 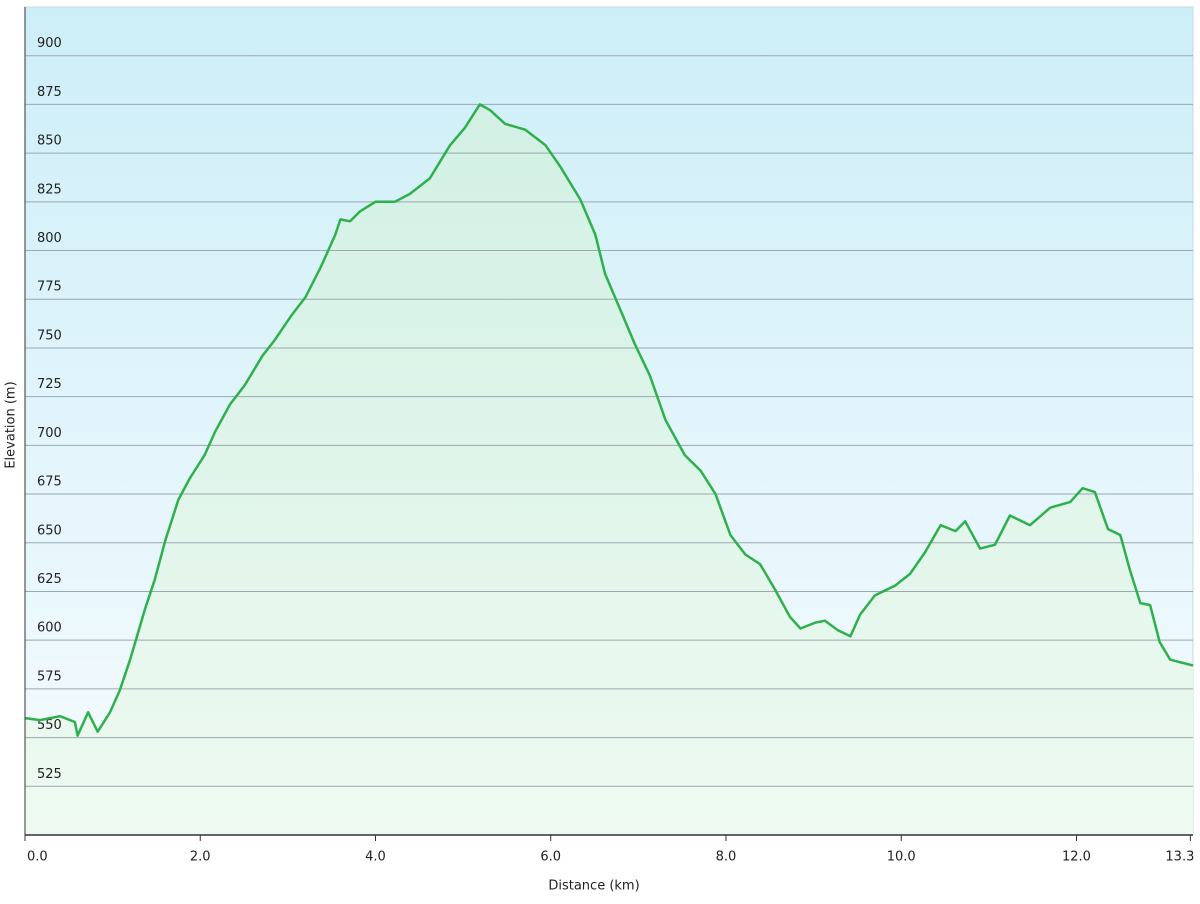 I want to click on x-tick-label: 8.0, so click(x=726, y=857).